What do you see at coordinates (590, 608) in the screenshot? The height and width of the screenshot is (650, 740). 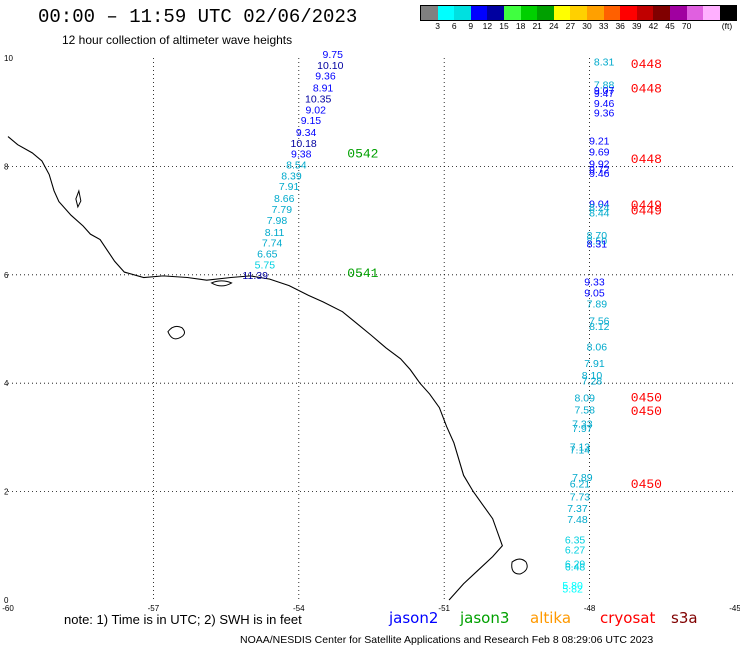 I see `x-tick-label: -48` at bounding box center [590, 608].